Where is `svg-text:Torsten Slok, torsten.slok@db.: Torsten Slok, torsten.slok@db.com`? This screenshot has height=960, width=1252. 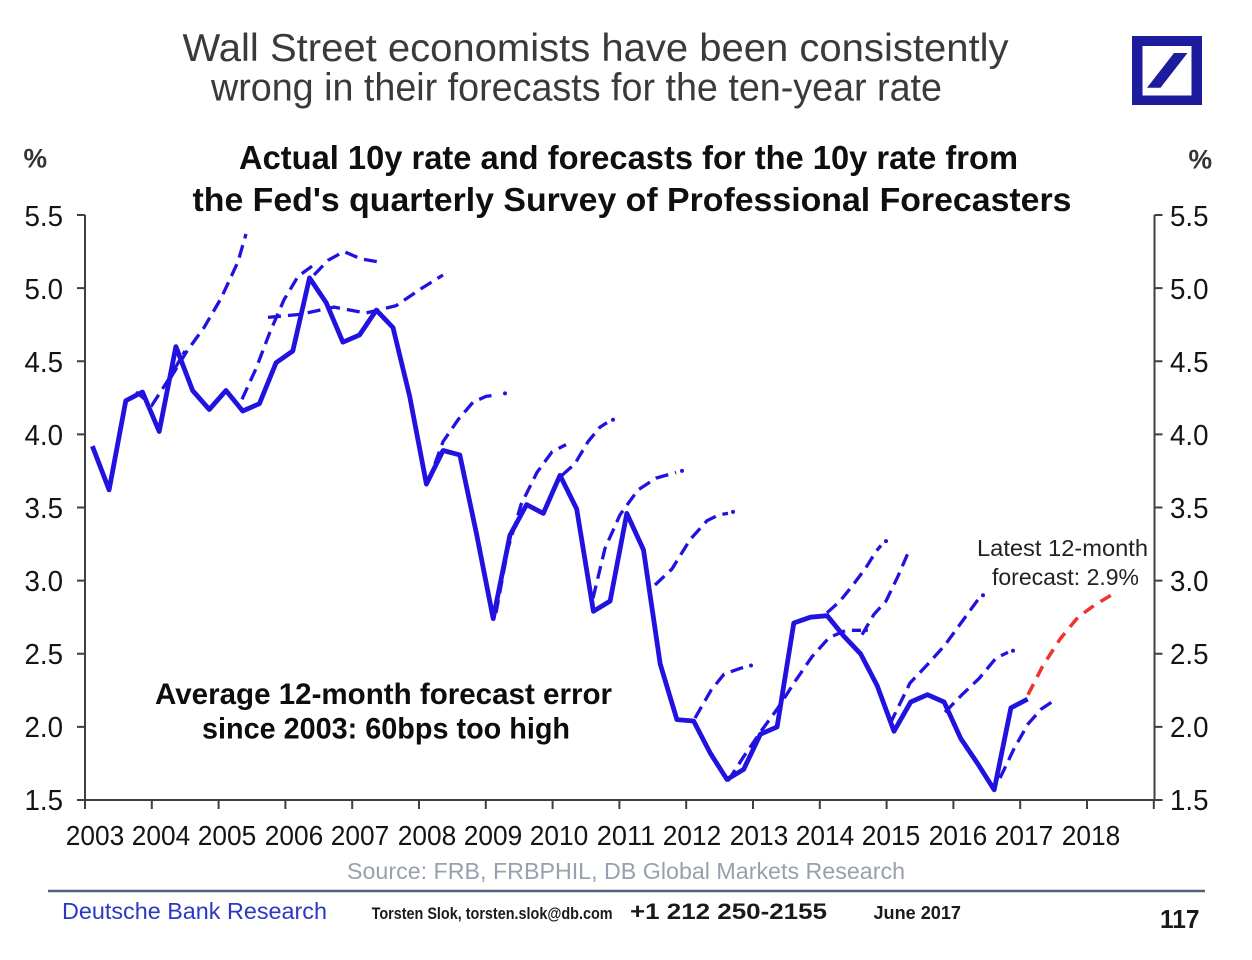 svg-text:Torsten Slok, torsten.slok@db.: Torsten Slok, torsten.slok@db.com is located at coordinates (492, 914).